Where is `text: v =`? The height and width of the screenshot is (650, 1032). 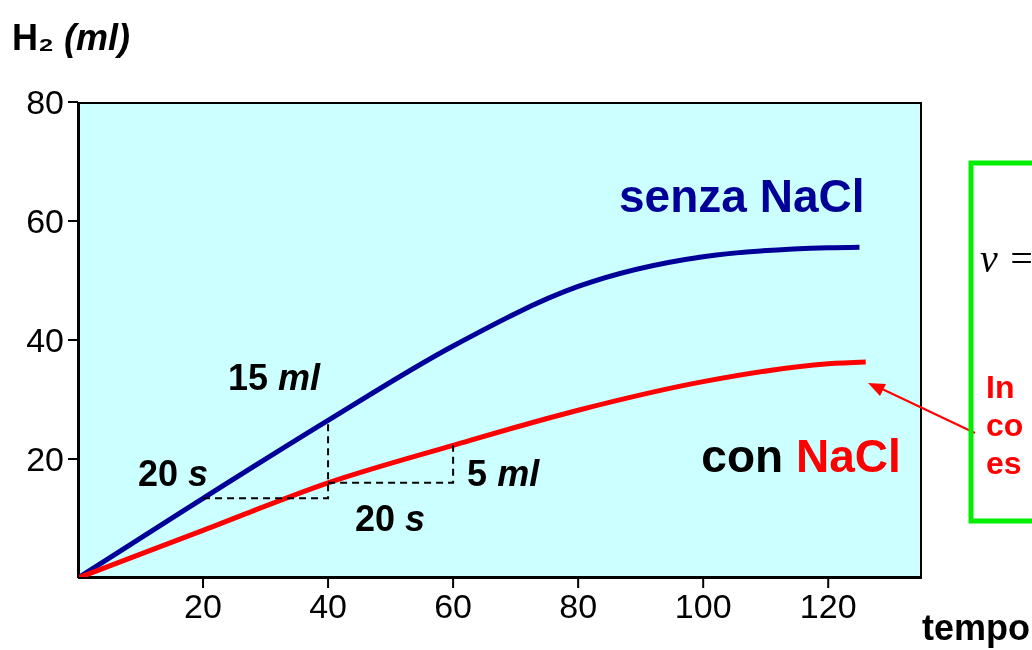
text: v = is located at coordinates (1006, 258).